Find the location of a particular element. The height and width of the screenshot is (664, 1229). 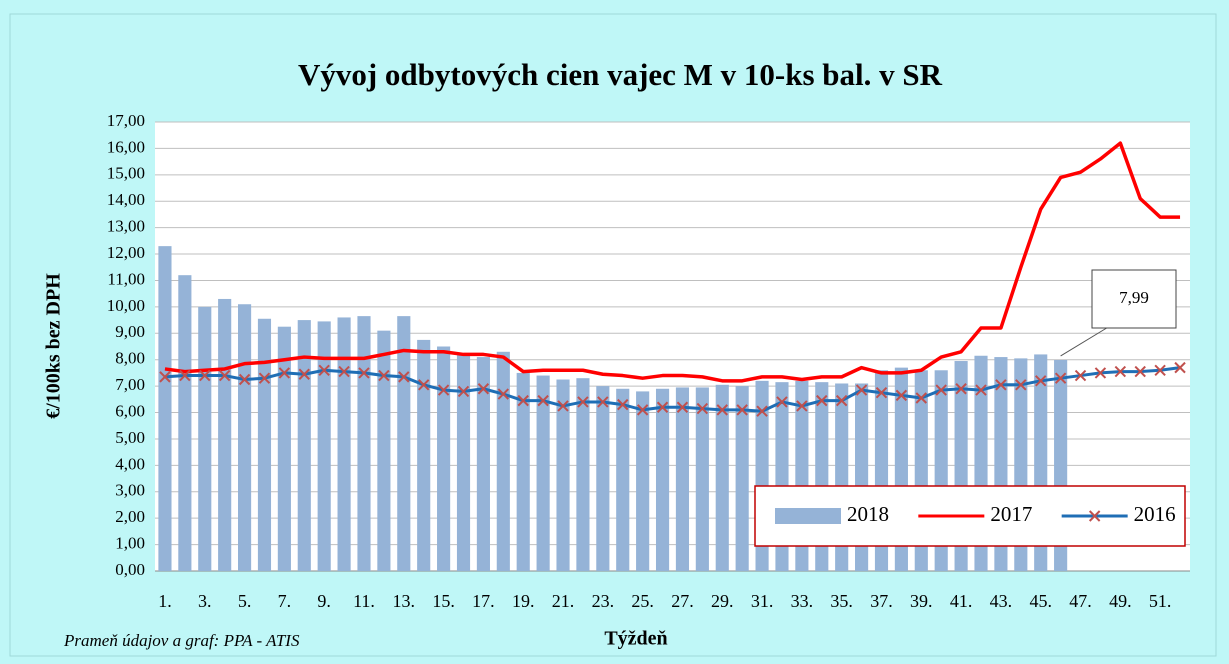

y-tick-label: 5,00 is located at coordinates (130, 437).